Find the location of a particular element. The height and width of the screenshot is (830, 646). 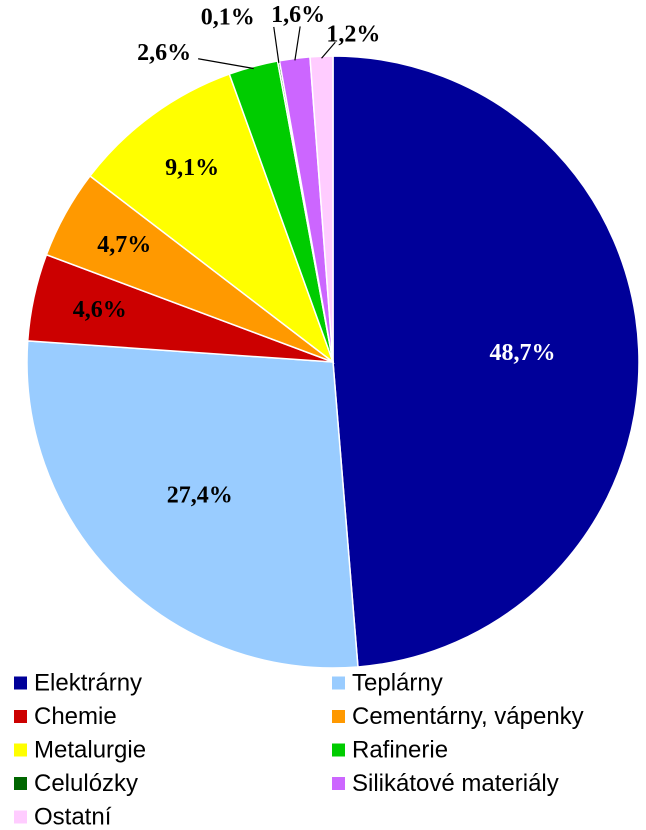

data-label-ostatni: 1,2% is located at coordinates (353, 35).